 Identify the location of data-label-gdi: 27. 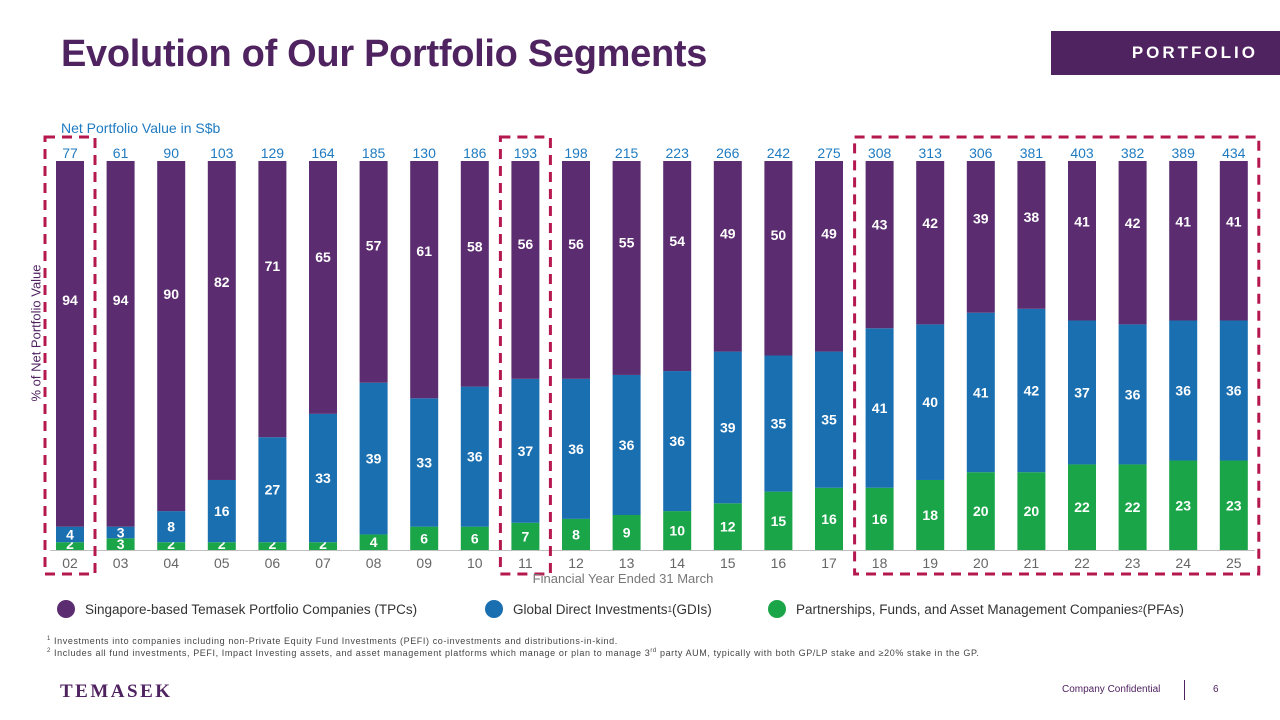
(273, 490).